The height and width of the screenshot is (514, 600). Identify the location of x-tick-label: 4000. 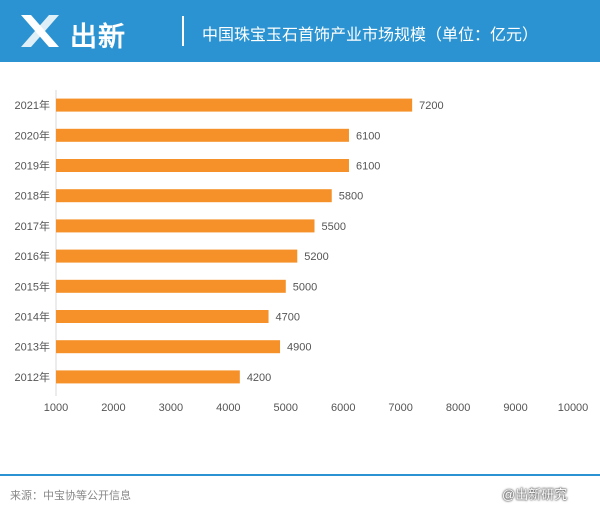
(228, 408).